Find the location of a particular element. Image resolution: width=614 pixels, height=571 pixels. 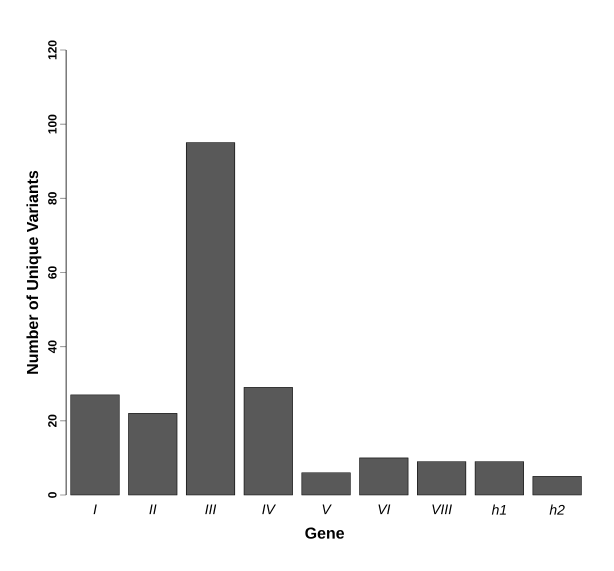

x-axis-title: Gene is located at coordinates (324, 533).